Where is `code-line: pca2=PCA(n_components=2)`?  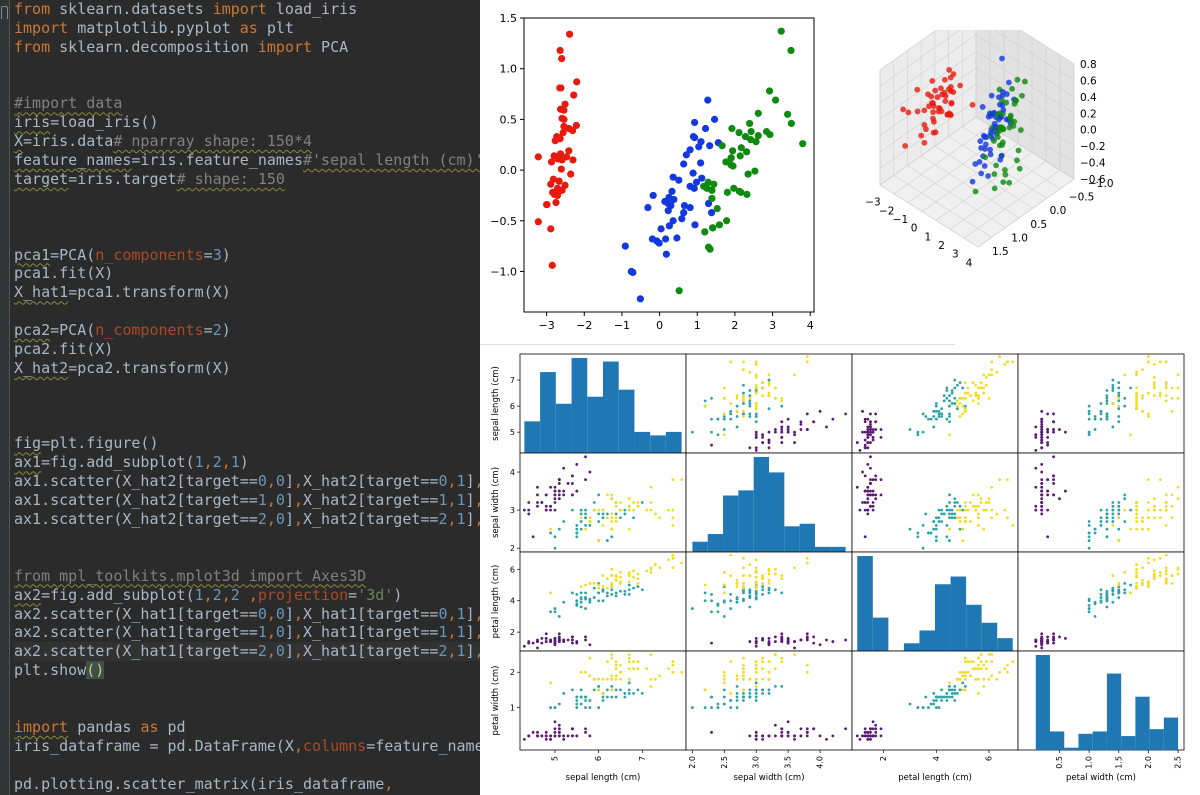
code-line: pca2=PCA(n_components=2) is located at coordinates (247, 330).